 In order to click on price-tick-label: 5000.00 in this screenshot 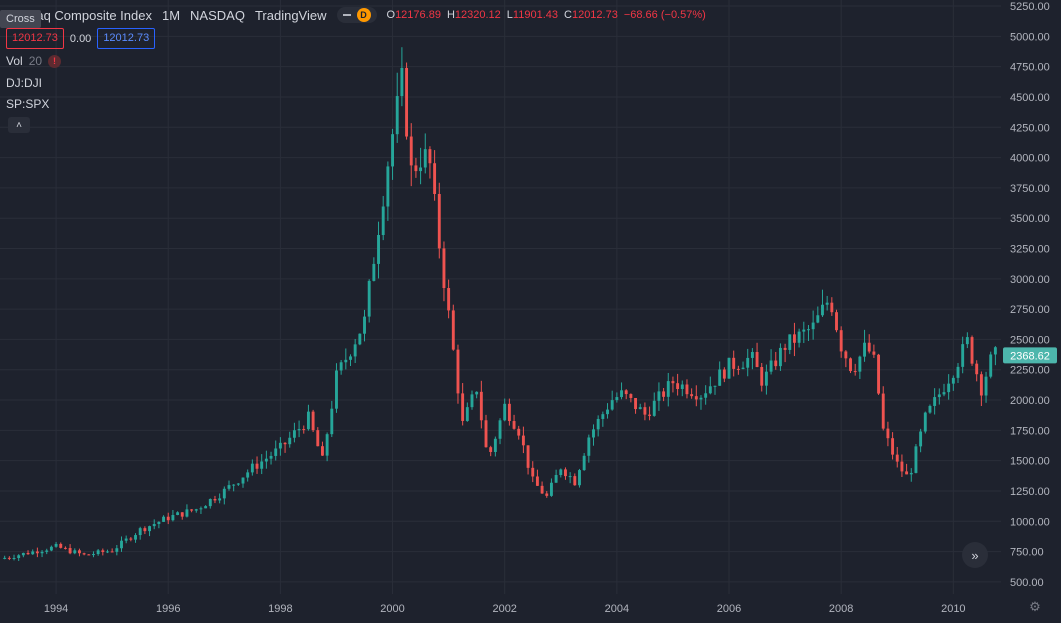, I will do `click(1030, 37)`.